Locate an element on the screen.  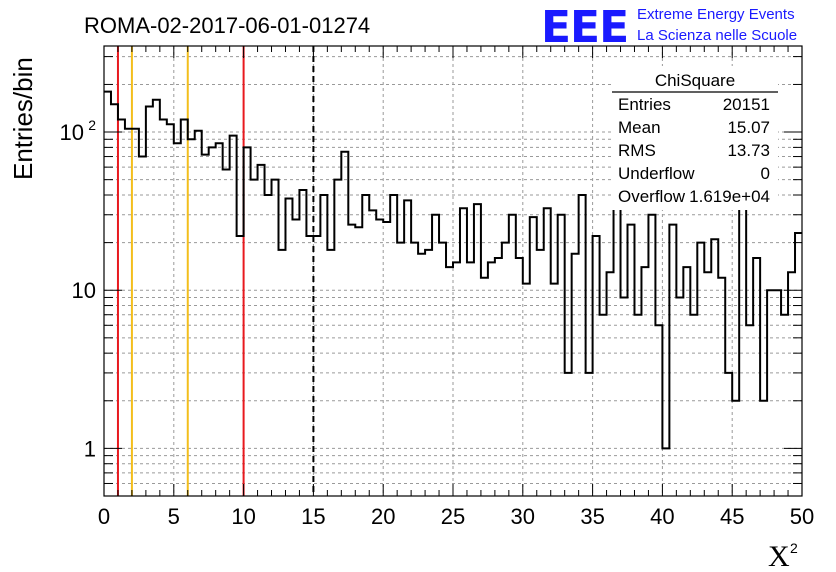
stats-box-background is located at coordinates (695, 138).